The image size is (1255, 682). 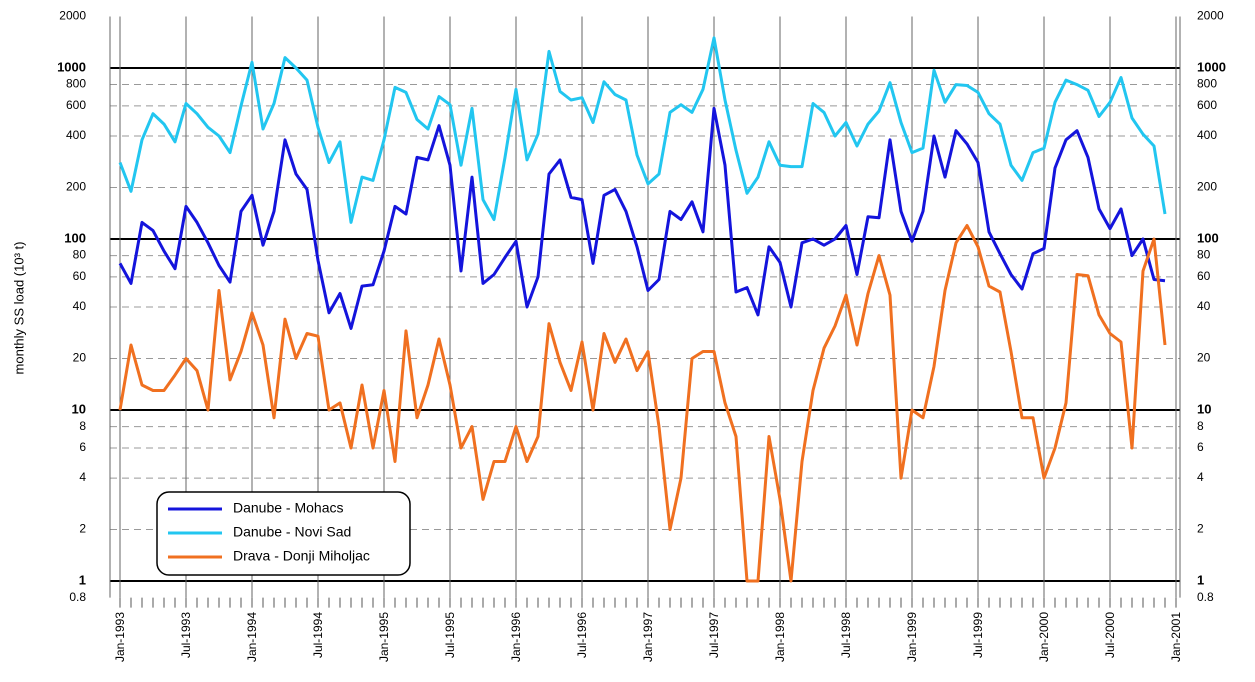 I want to click on x-tick-label: Jan-1999, so click(x=912, y=637).